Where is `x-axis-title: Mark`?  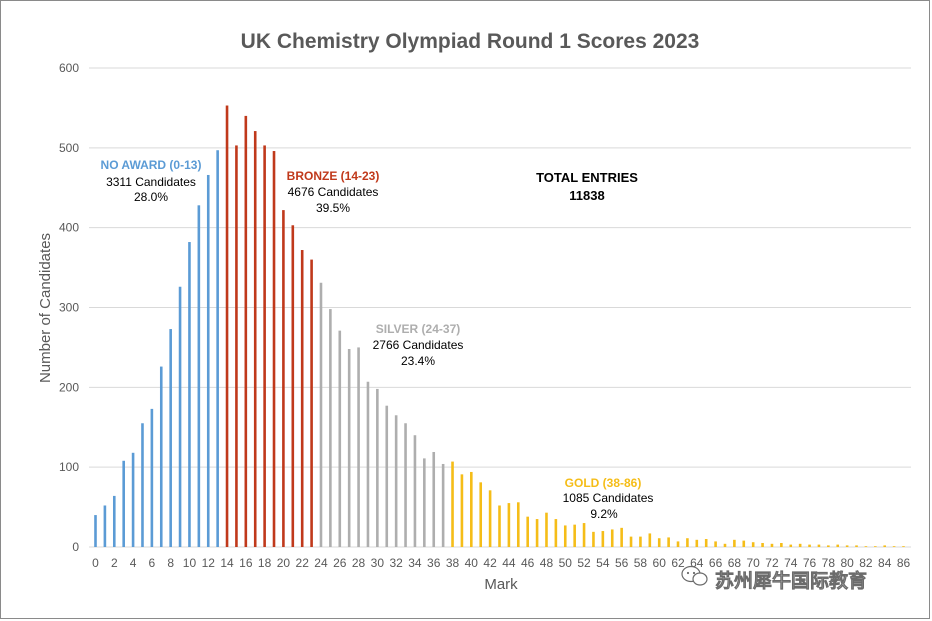 x-axis-title: Mark is located at coordinates (501, 584).